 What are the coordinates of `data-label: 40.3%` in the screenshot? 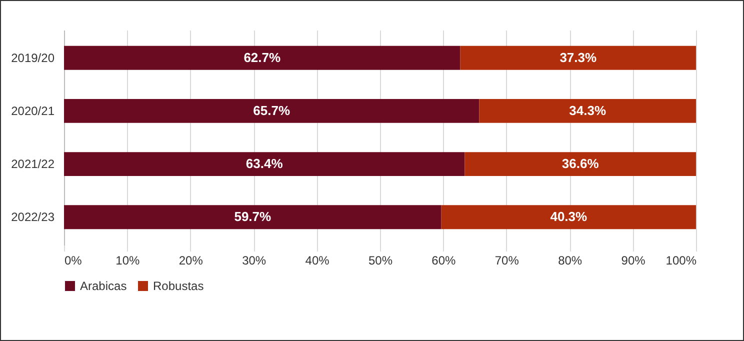 It's located at (569, 216).